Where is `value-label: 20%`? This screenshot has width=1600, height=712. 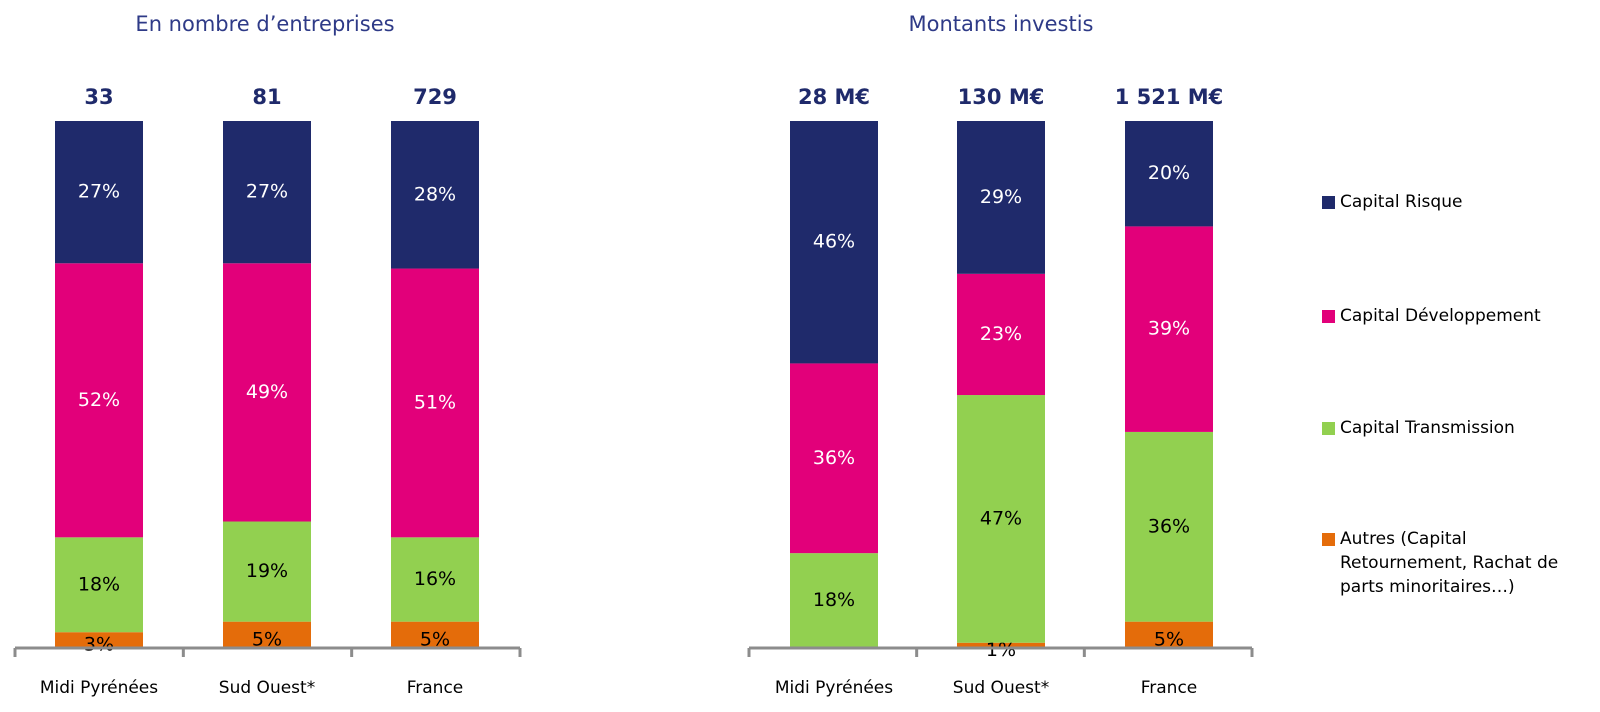 value-label: 20% is located at coordinates (1169, 173).